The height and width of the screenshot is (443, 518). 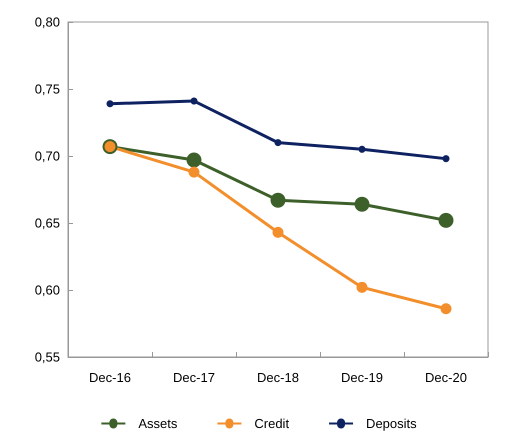 What do you see at coordinates (47, 22) in the screenshot?
I see `y-tick-label: 0,80` at bounding box center [47, 22].